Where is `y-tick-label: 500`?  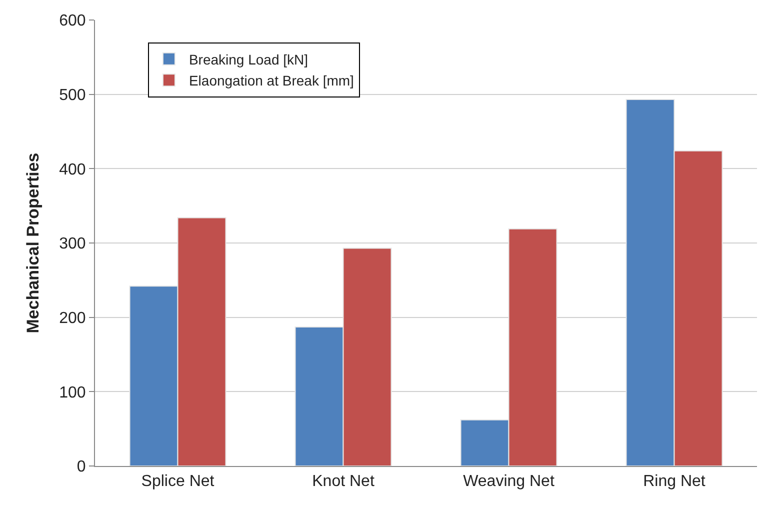 y-tick-label: 500 is located at coordinates (72, 95).